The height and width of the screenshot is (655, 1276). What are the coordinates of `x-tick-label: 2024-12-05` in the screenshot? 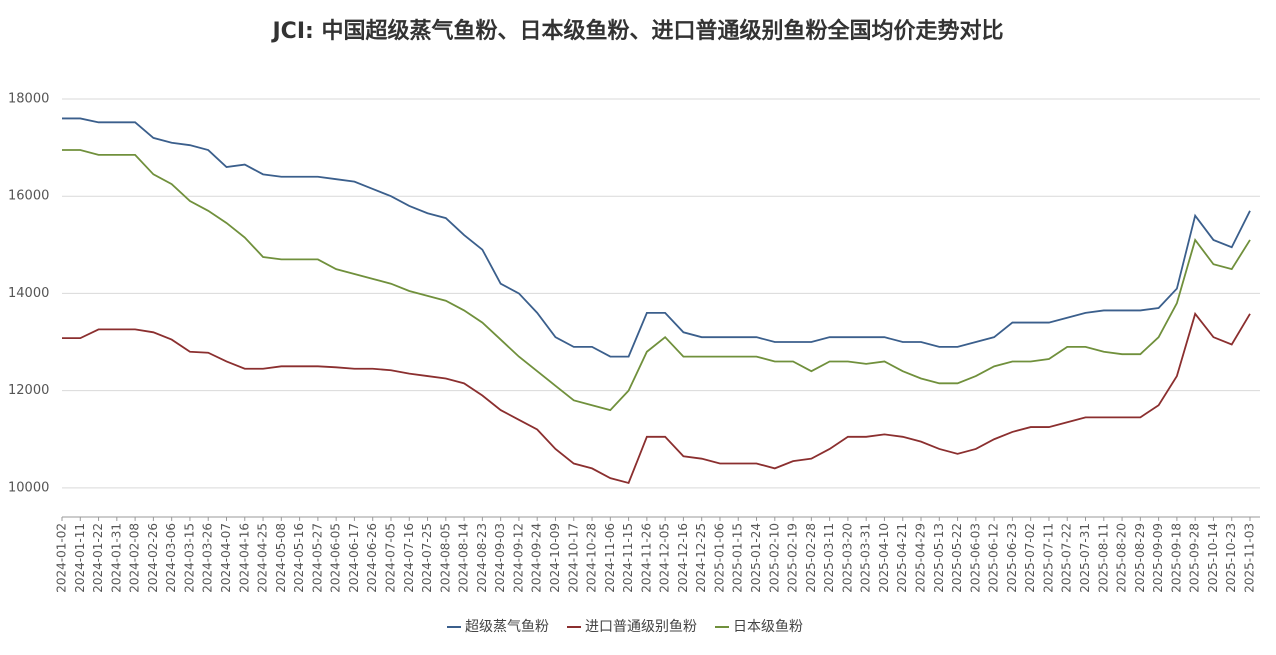 It's located at (665, 558).